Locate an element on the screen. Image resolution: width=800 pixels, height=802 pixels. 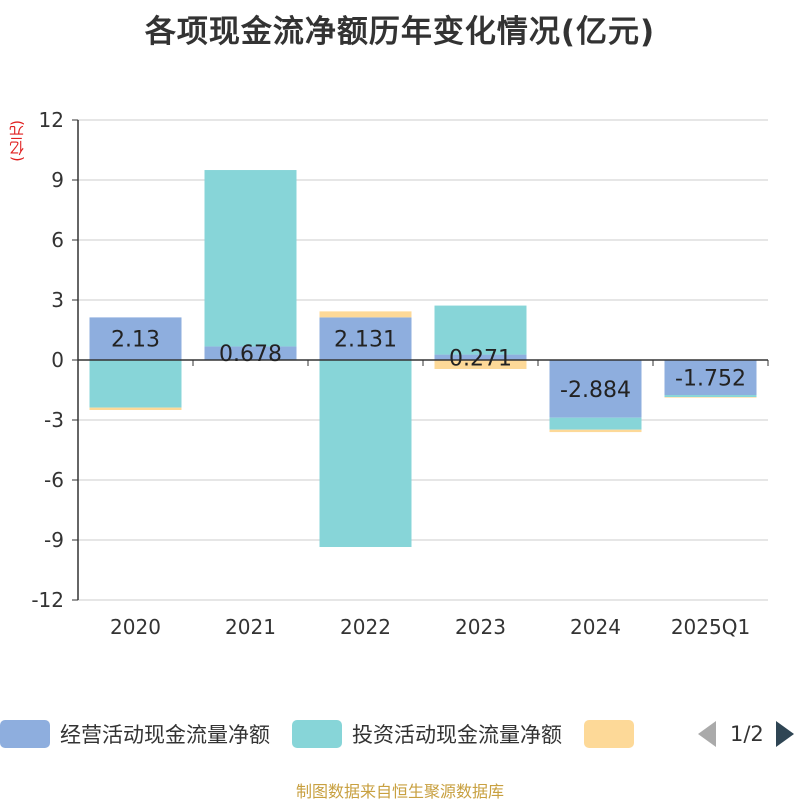
x-category-label: 2025Q1 is located at coordinates (710, 627).